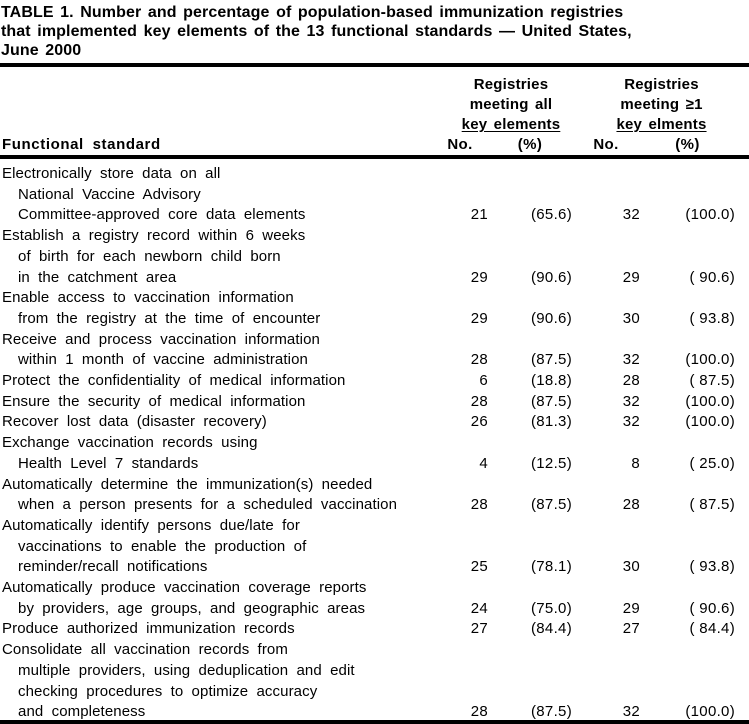 This screenshot has width=749, height=724. Describe the element at coordinates (374, 257) in the screenshot. I see `table-row-line: of birth for each newborn child born` at that location.